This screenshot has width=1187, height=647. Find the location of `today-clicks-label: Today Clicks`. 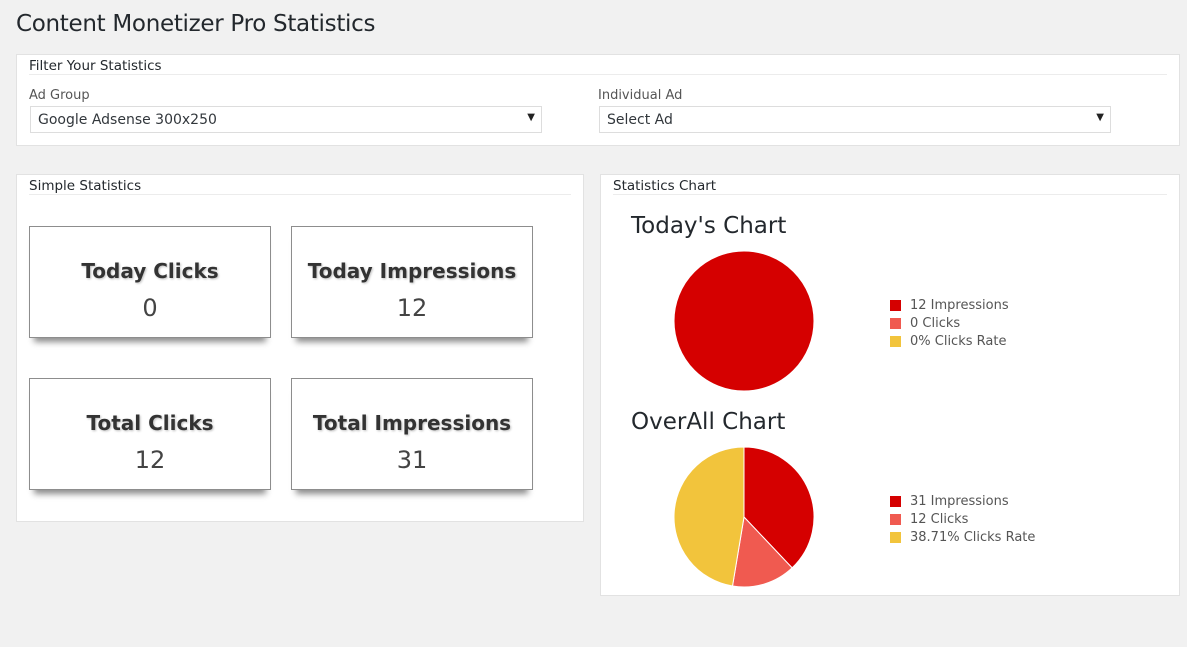

today-clicks-label: Today Clicks is located at coordinates (150, 271).